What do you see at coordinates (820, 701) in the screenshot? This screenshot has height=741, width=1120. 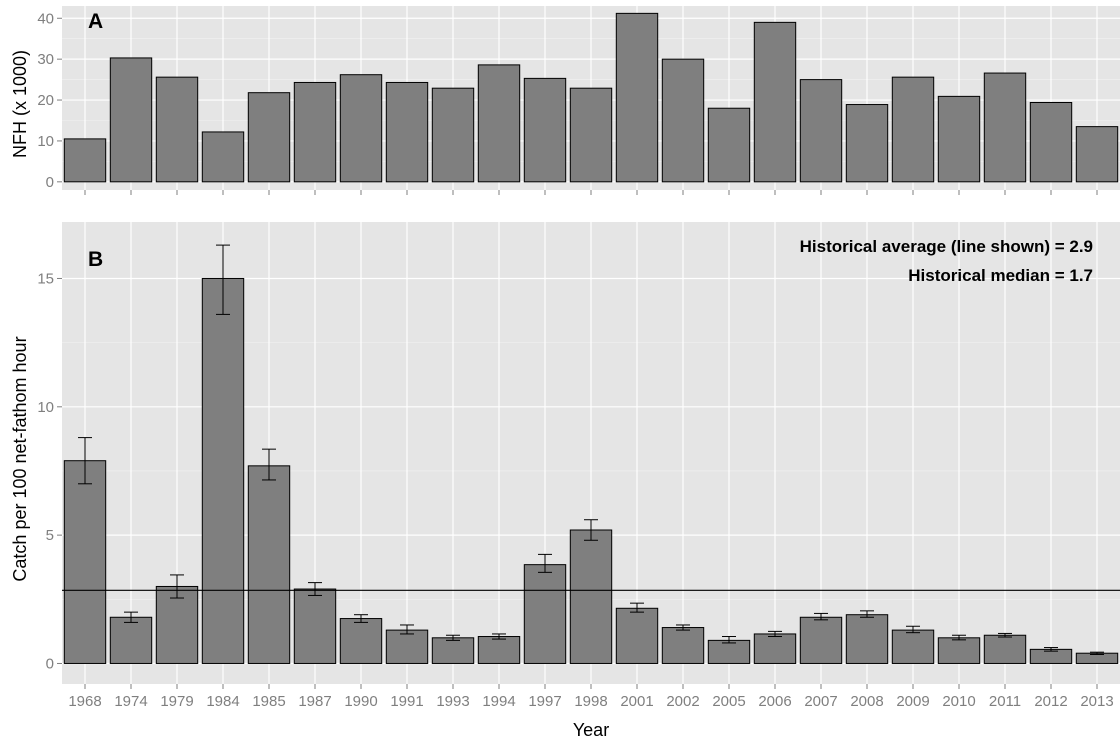 I see `x-tick-label: 2007` at bounding box center [820, 701].